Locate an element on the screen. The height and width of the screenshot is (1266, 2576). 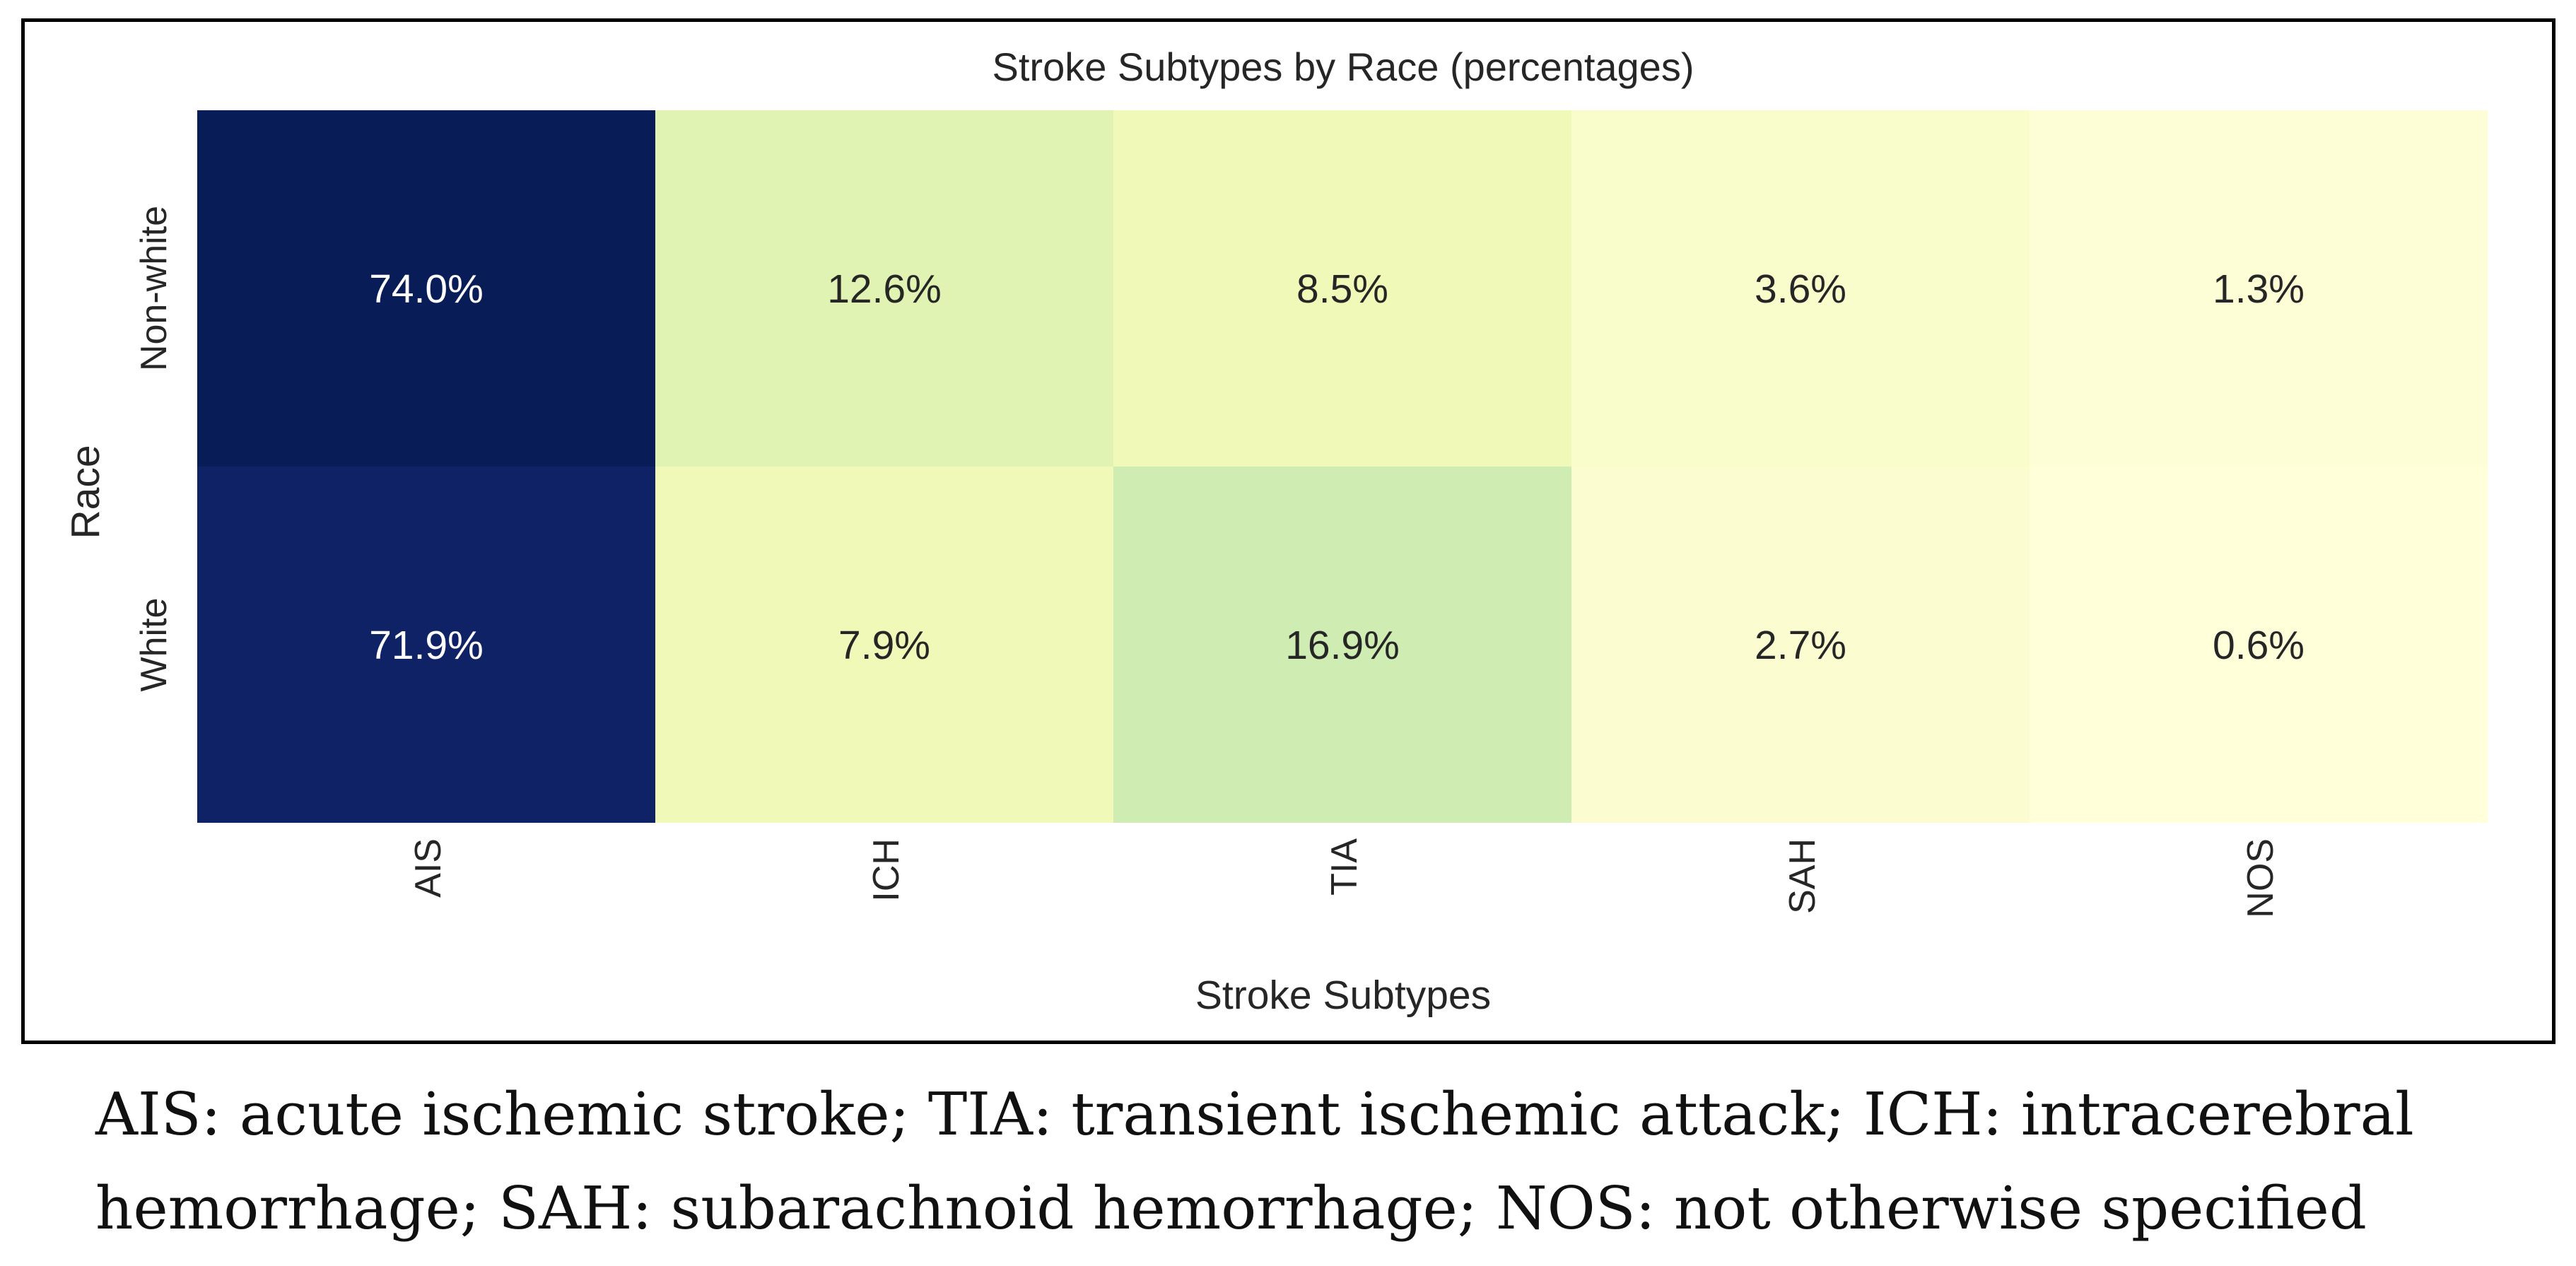
cell-value-label: 8.5% is located at coordinates (1342, 289).